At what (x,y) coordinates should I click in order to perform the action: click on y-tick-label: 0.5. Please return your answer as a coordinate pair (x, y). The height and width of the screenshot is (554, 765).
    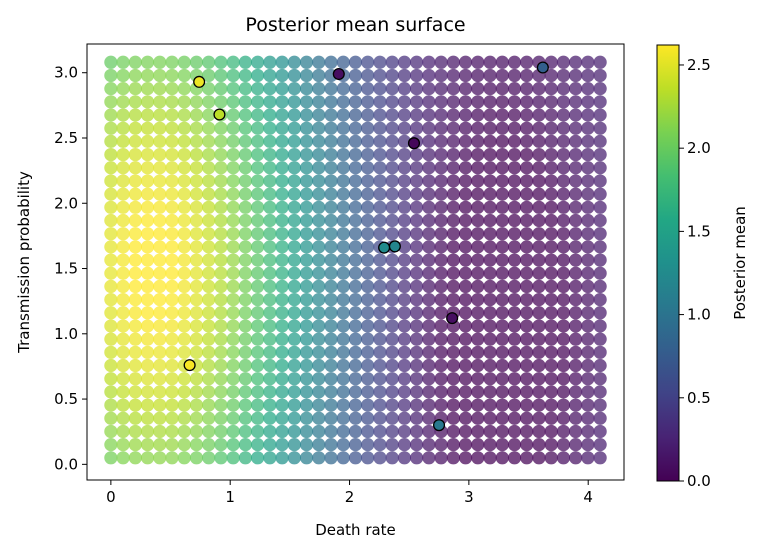
    Looking at the image, I should click on (66, 399).